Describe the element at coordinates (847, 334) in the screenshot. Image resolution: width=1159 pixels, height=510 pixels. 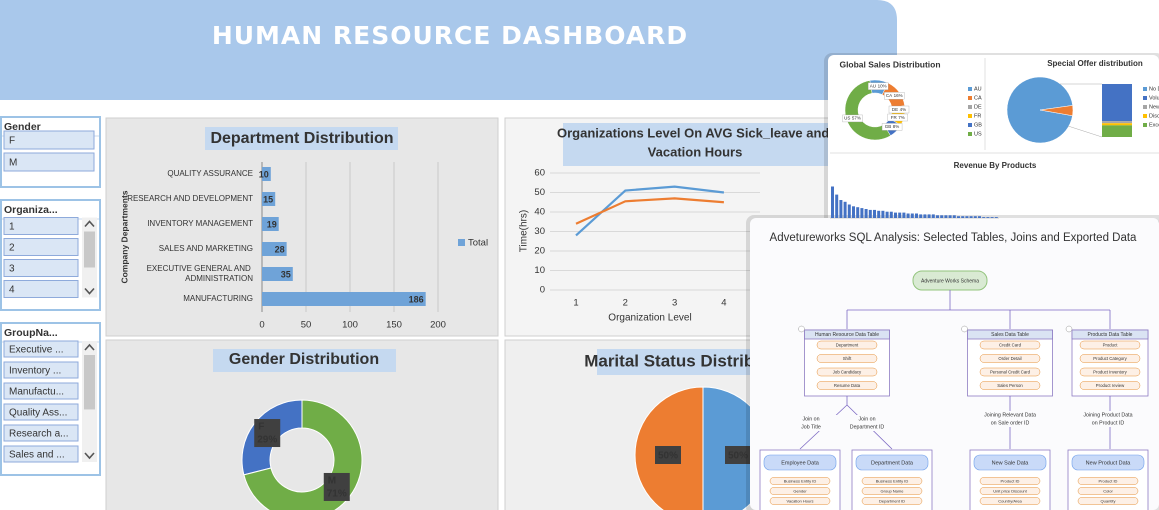
I see `table-header` at that location.